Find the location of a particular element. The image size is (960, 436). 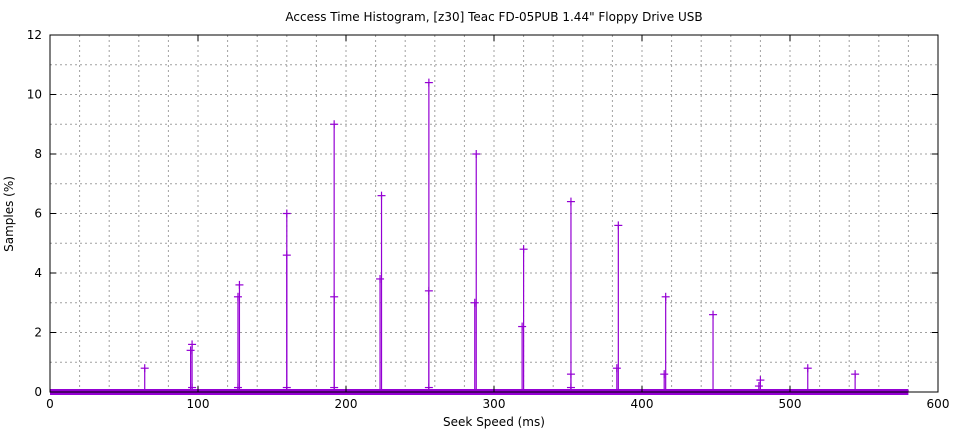

y-tick-label: 12 is located at coordinates (34, 35).